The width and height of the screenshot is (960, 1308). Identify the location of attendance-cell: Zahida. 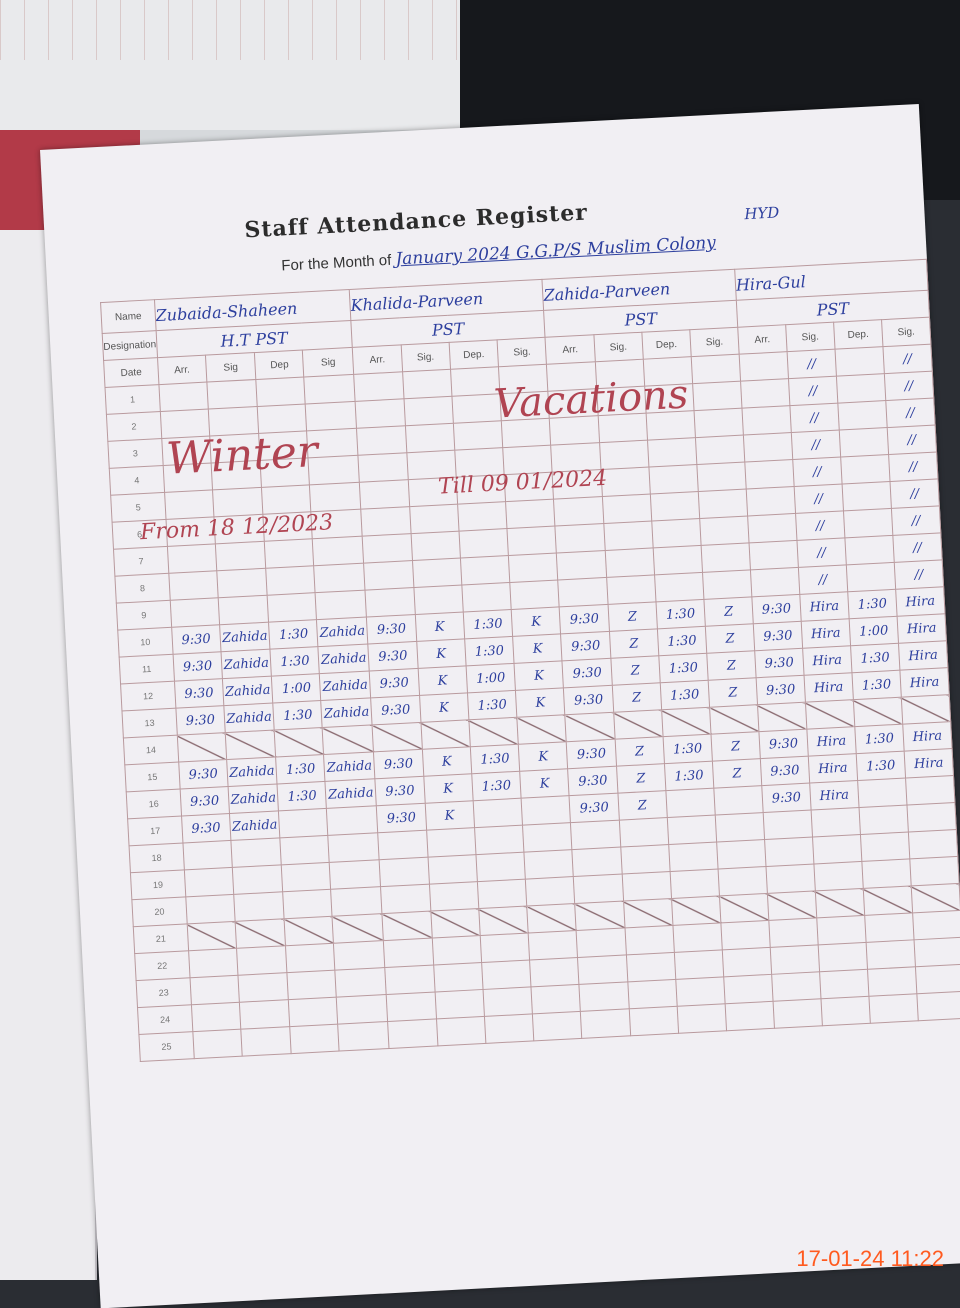
(351, 793).